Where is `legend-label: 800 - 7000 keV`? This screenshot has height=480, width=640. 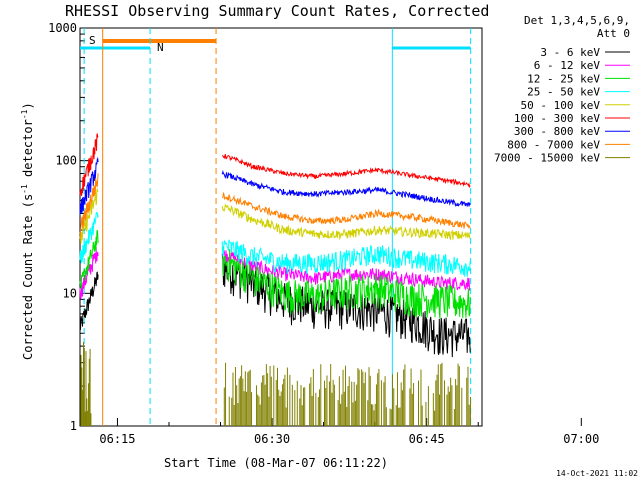
legend-label: 800 - 7000 keV is located at coordinates (553, 144).